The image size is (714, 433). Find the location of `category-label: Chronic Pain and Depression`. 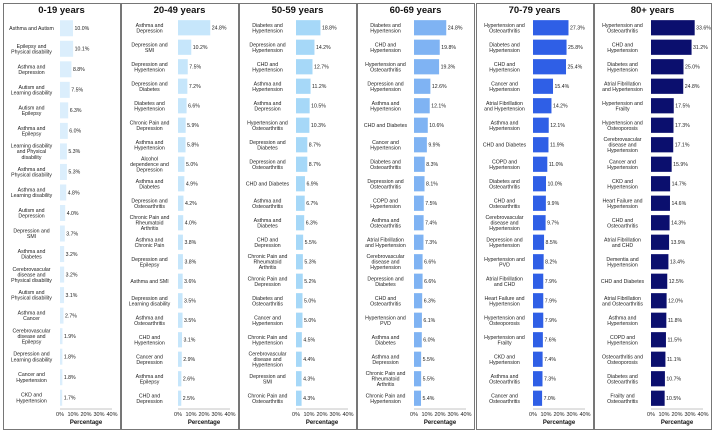

category-label: Chronic Pain and Depression is located at coordinates (268, 282).